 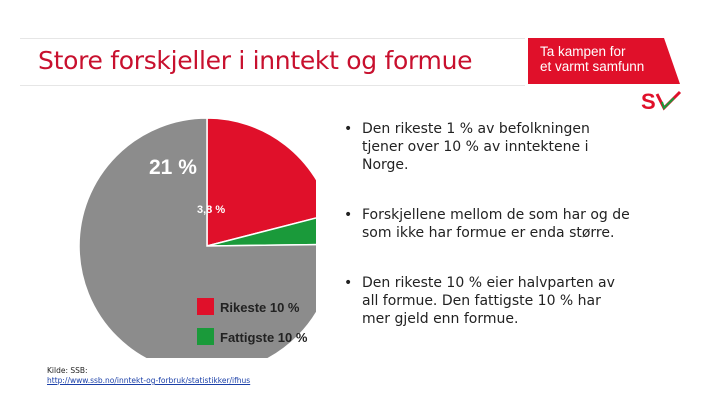 What do you see at coordinates (648, 101) in the screenshot?
I see `sv-logo-letter-s: S` at bounding box center [648, 101].